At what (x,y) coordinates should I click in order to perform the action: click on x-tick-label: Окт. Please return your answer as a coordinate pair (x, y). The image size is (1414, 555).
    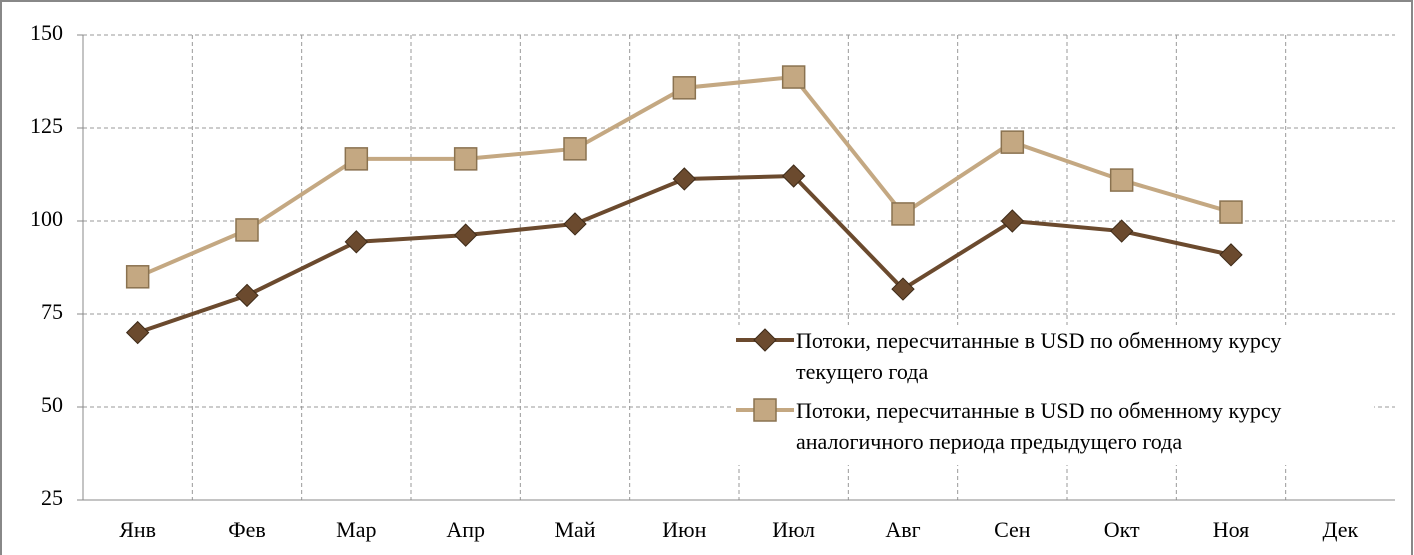
    Looking at the image, I should click on (1122, 529).